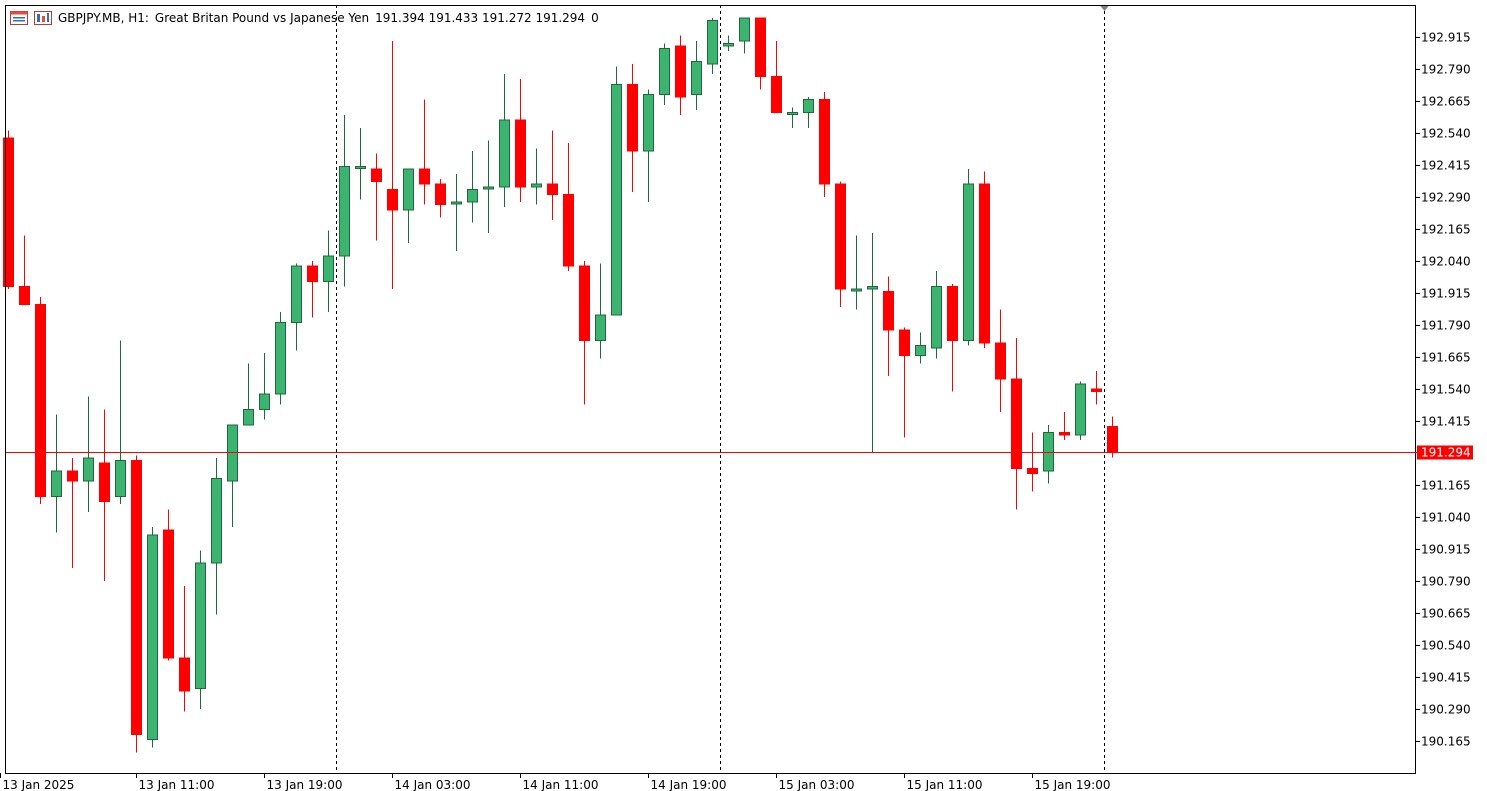 This screenshot has height=791, width=1487. Describe the element at coordinates (433, 784) in the screenshot. I see `time-tick-label: 14 Jan 03:00` at that location.